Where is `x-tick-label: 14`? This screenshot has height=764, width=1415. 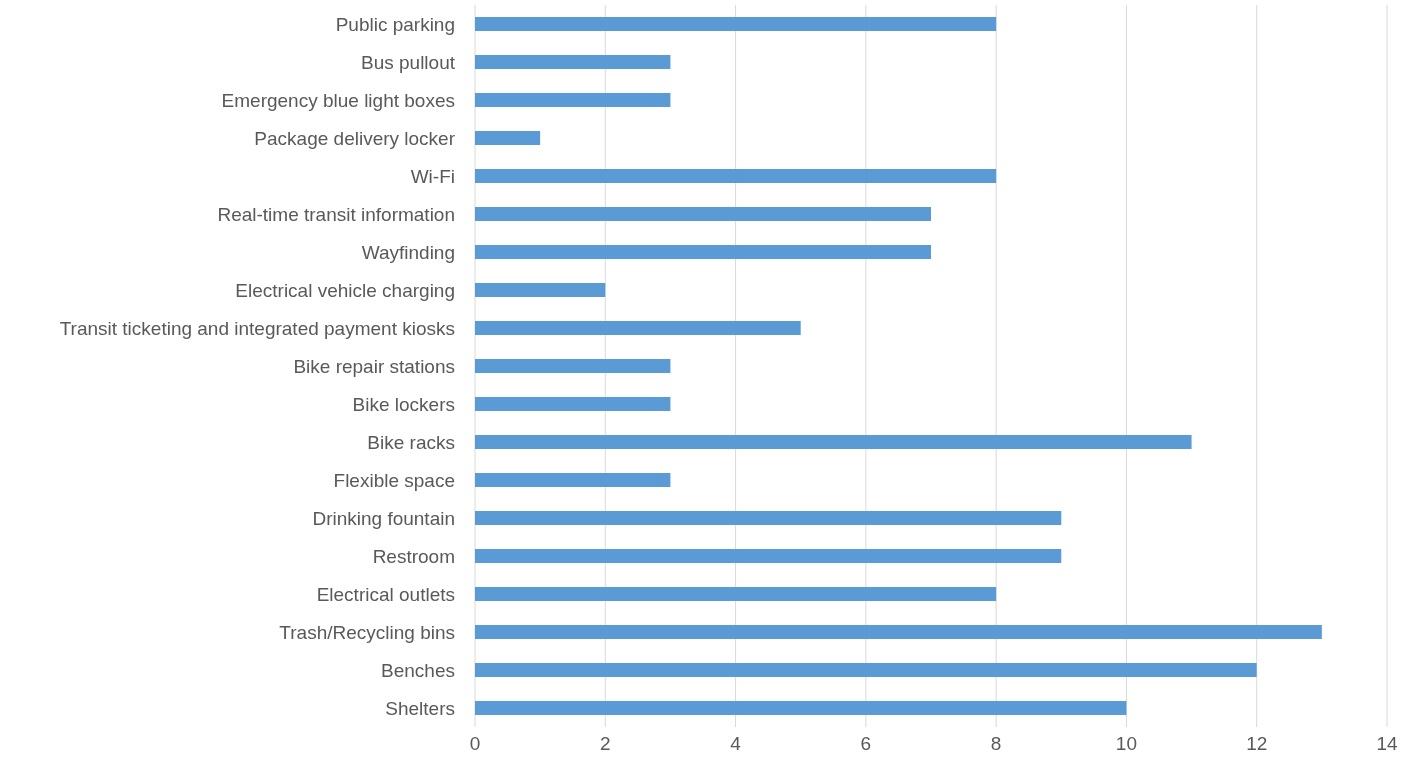 x-tick-label: 14 is located at coordinates (1387, 744).